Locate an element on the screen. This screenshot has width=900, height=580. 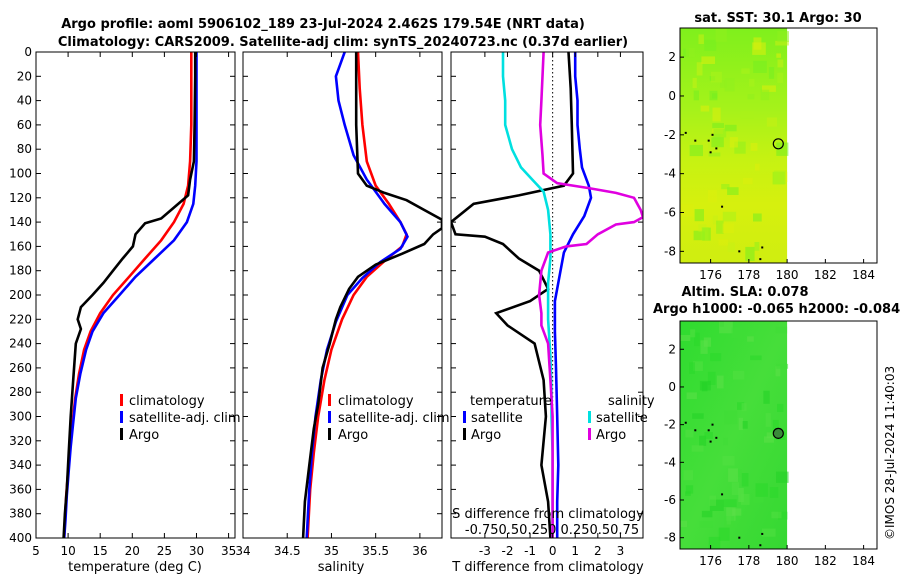
y-tick-label: 80 is located at coordinates (24, 149).